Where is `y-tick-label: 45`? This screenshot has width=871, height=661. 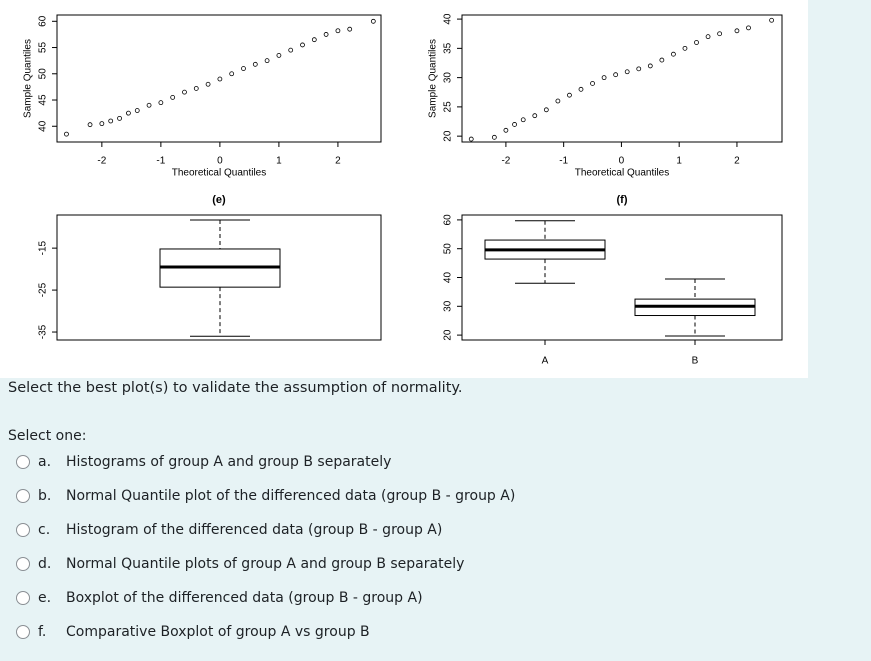 y-tick-label: 45 is located at coordinates (43, 100).